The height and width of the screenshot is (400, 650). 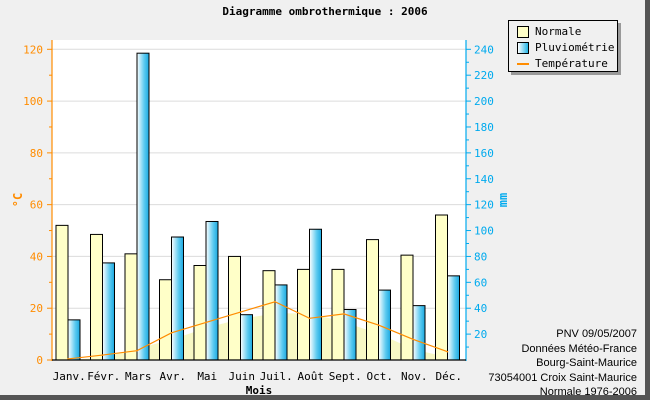 I want to click on right-tick-label: 100, so click(x=484, y=231).